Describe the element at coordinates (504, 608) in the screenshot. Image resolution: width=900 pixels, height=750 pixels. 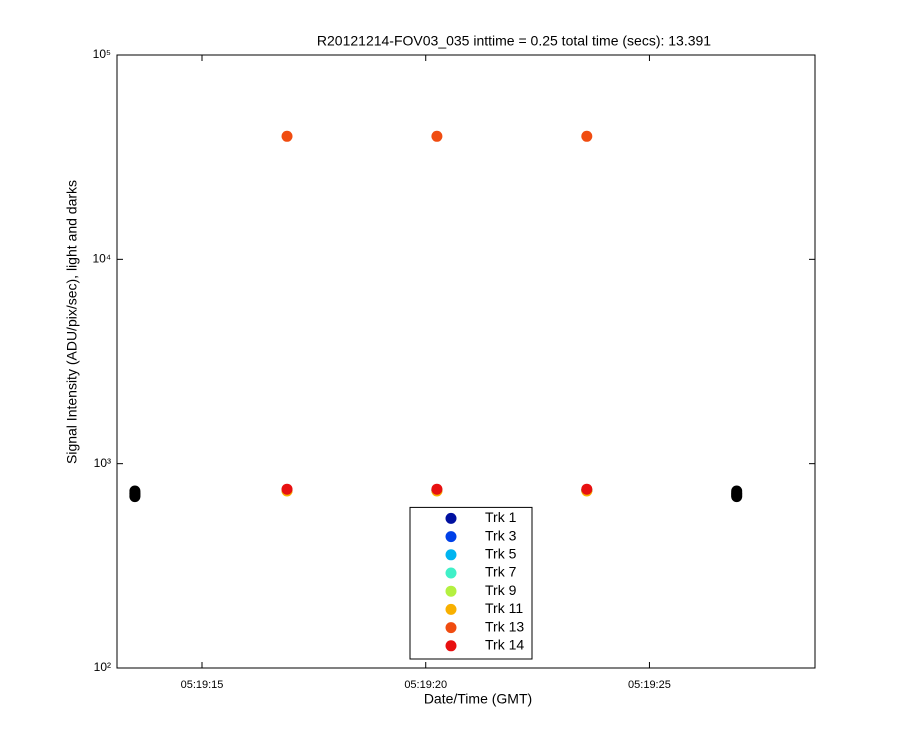
I see `legend-label: Trk 11` at that location.